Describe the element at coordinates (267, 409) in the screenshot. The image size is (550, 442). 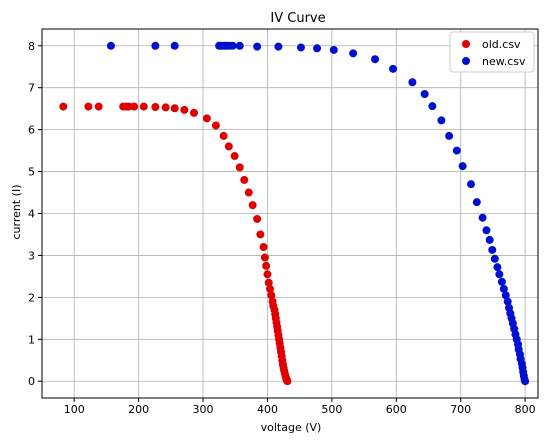
I see `x-tick-label-3: 400` at that location.